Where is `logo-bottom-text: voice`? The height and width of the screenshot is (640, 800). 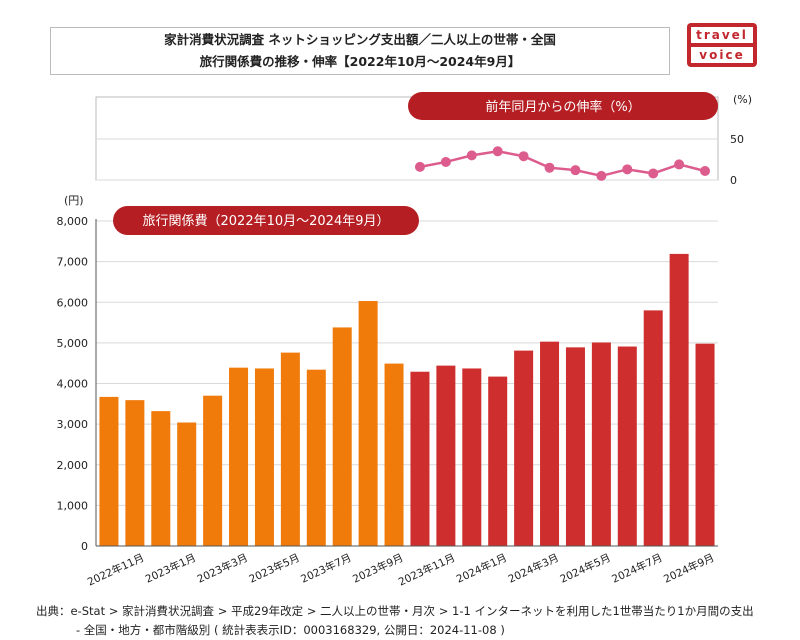 logo-bottom-text: voice is located at coordinates (722, 55).